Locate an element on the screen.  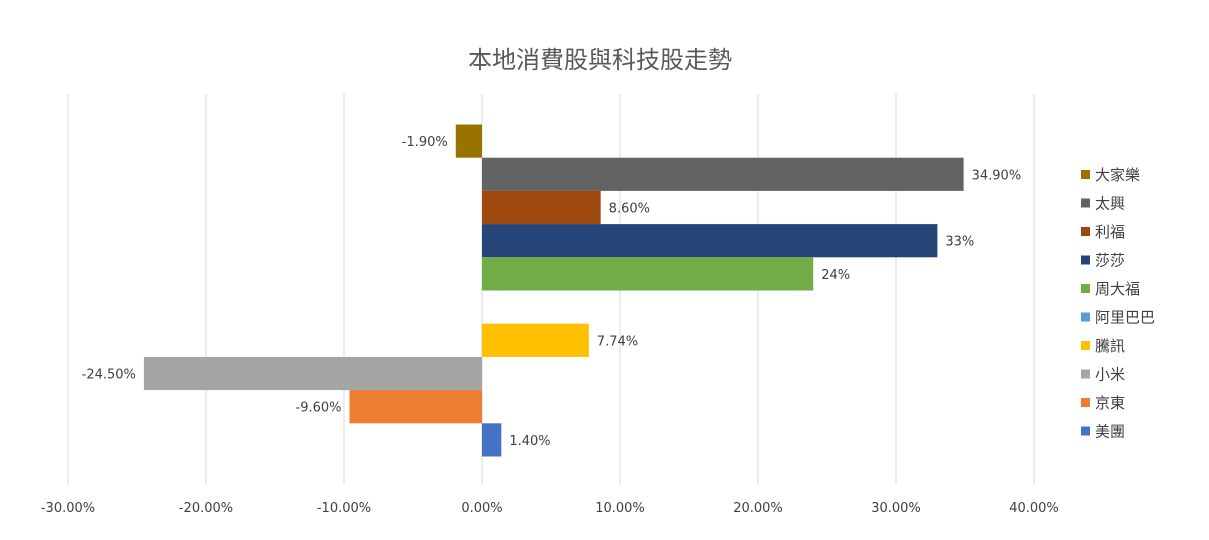
legend-label: 太興 is located at coordinates (1110, 204).